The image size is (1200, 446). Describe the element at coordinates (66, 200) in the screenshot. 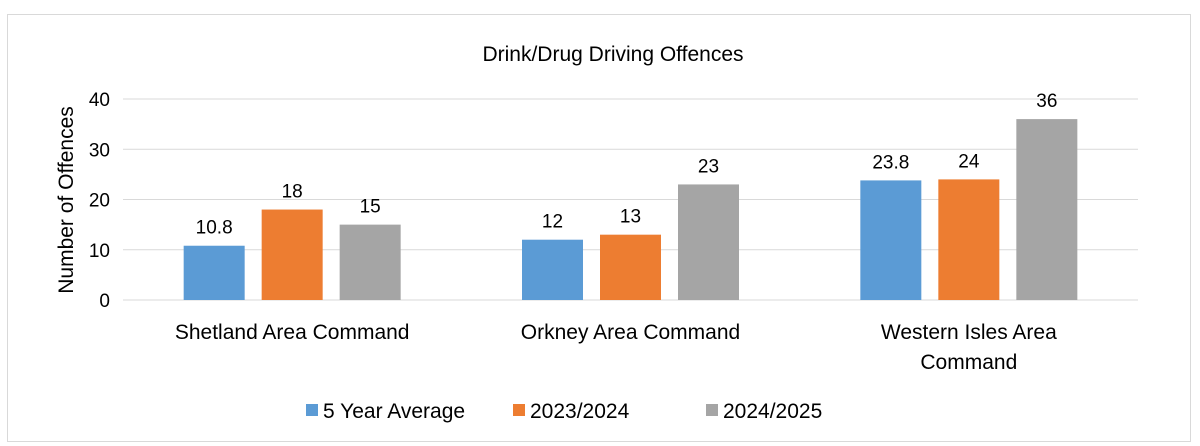

I see `y-axis-label: Number of Offences` at that location.